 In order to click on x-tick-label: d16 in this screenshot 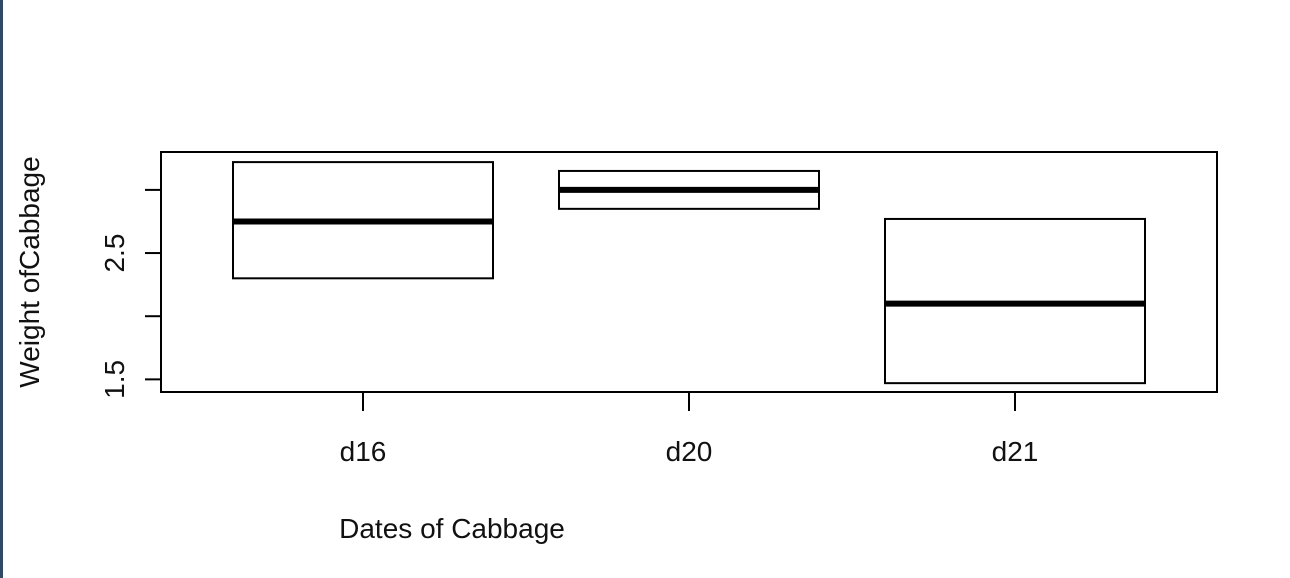, I will do `click(363, 451)`.